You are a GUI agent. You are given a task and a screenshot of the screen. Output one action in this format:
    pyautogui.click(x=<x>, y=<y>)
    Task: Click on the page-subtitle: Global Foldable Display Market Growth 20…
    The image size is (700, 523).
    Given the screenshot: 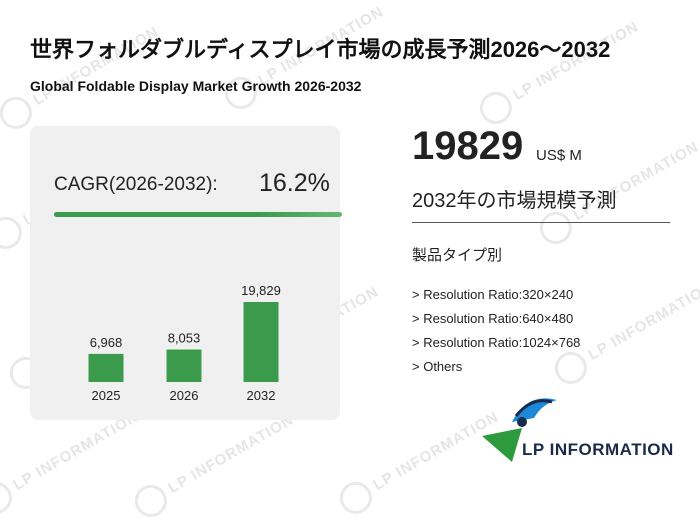 What is the action you would take?
    pyautogui.click(x=196, y=86)
    